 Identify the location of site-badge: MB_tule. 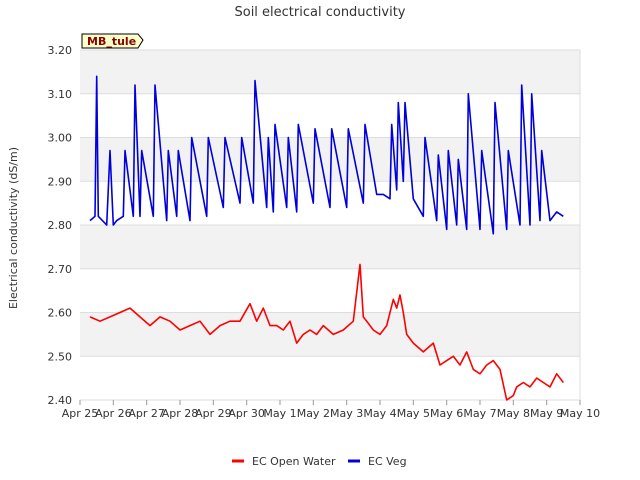
(112, 41).